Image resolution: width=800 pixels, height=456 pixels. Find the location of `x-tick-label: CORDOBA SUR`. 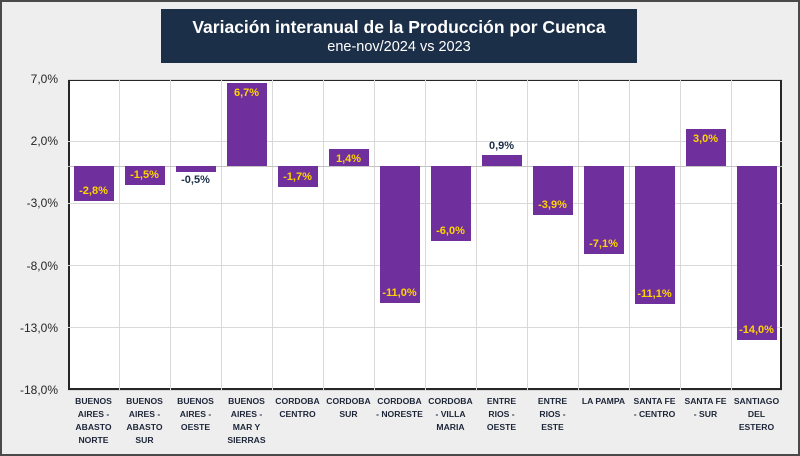

x-tick-label: CORDOBA SUR is located at coordinates (348, 407).